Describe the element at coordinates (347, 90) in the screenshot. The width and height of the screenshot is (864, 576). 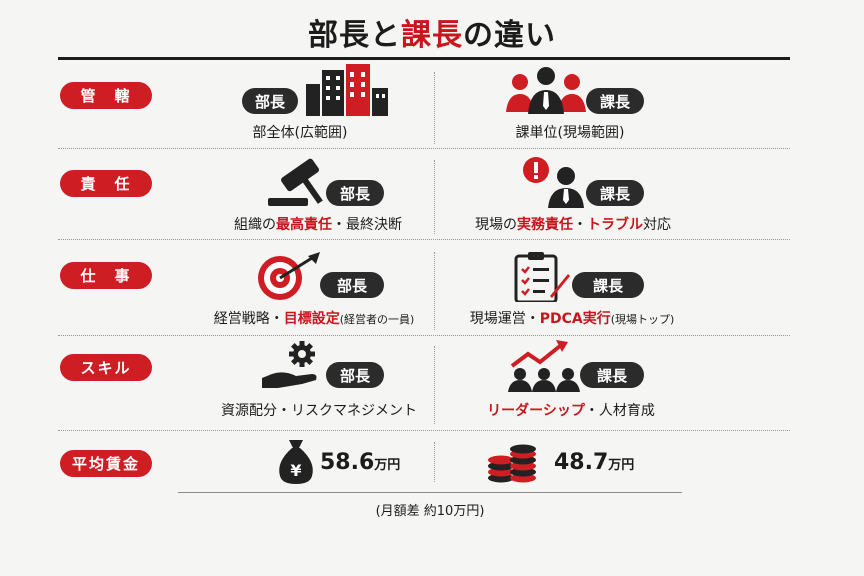
I see `city-buildings-icon` at that location.